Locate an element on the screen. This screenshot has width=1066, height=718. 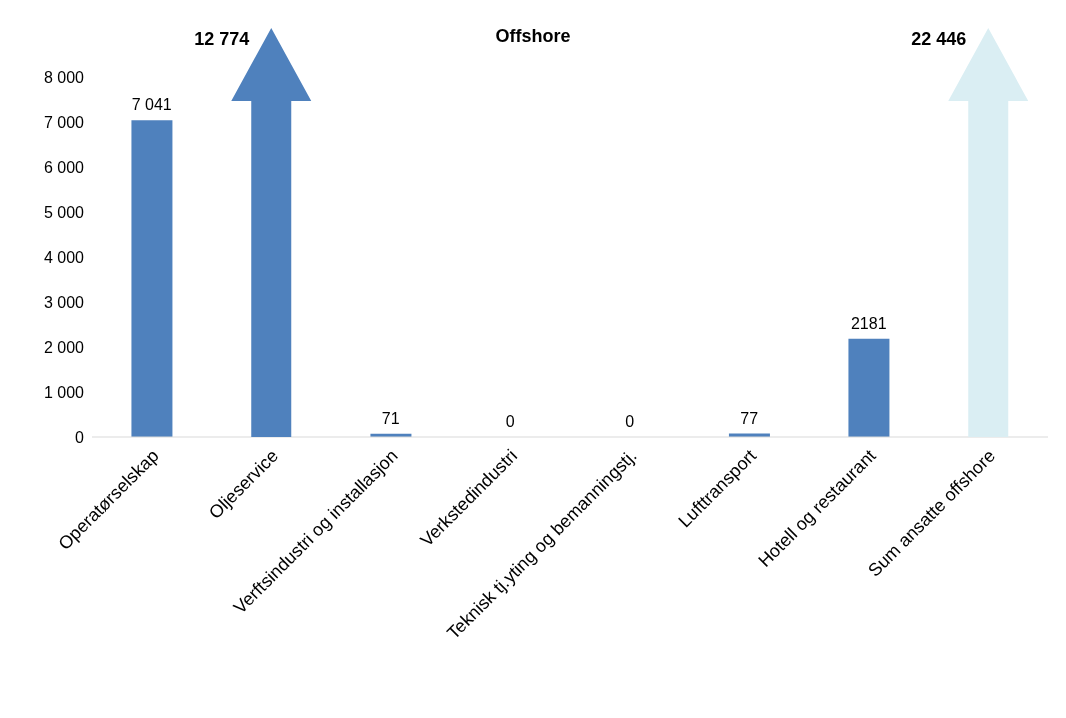
y-tick-label: 5 000 is located at coordinates (64, 212).